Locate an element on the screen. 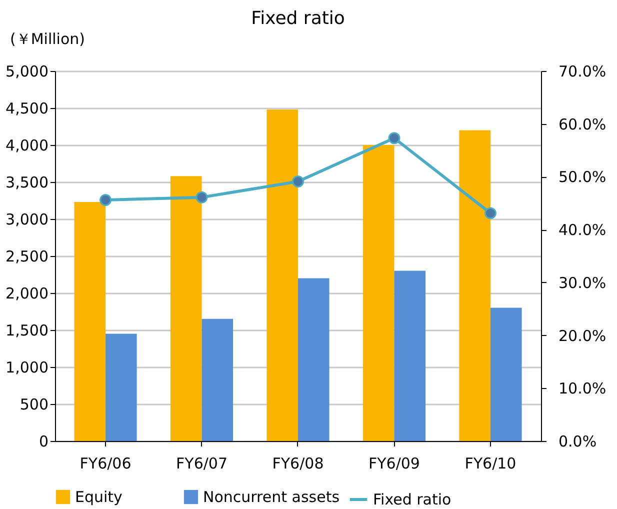  y-tick-label: 1,500 is located at coordinates (27, 331).